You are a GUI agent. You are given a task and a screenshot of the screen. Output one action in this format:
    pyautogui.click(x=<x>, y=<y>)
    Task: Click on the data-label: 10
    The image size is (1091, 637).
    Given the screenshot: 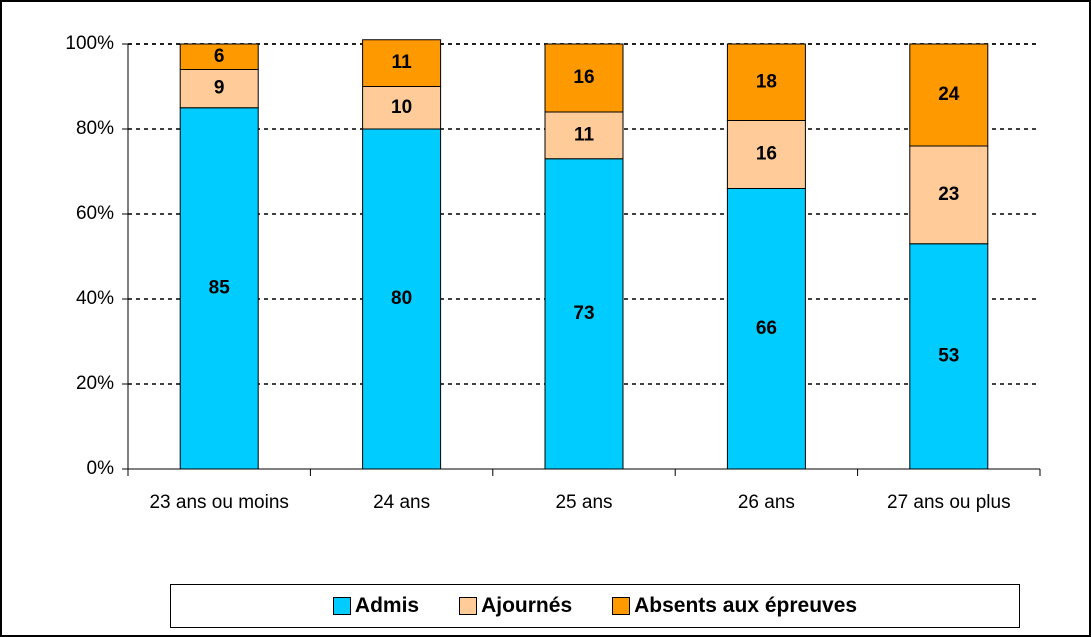 What is the action you would take?
    pyautogui.click(x=401, y=107)
    